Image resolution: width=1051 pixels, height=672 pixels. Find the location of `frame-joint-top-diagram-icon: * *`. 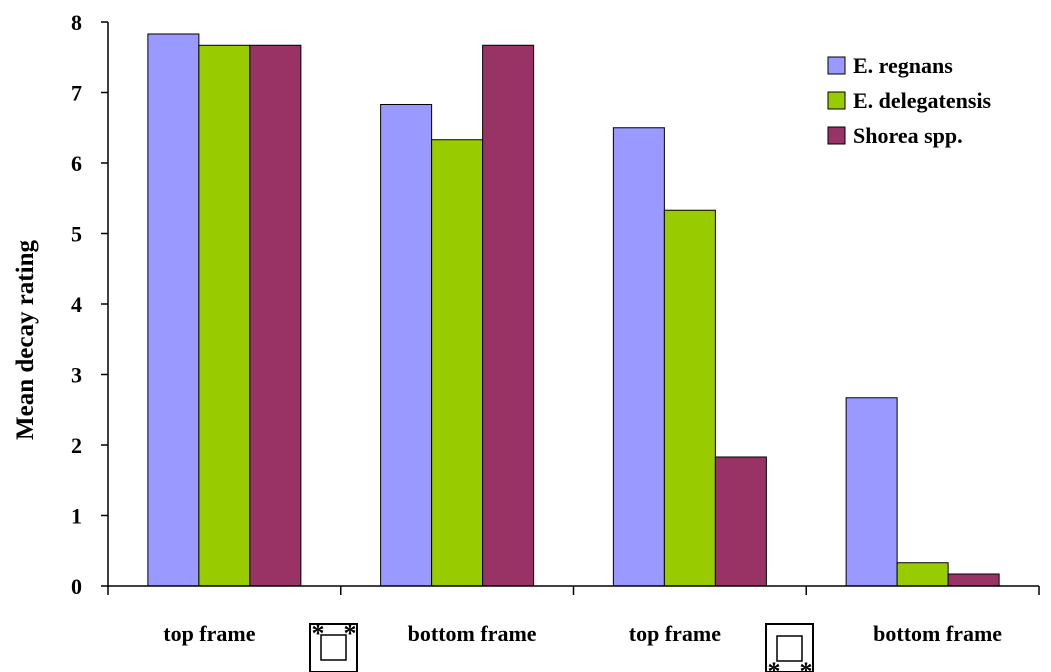

frame-joint-top-diagram-icon: * * is located at coordinates (333, 645).